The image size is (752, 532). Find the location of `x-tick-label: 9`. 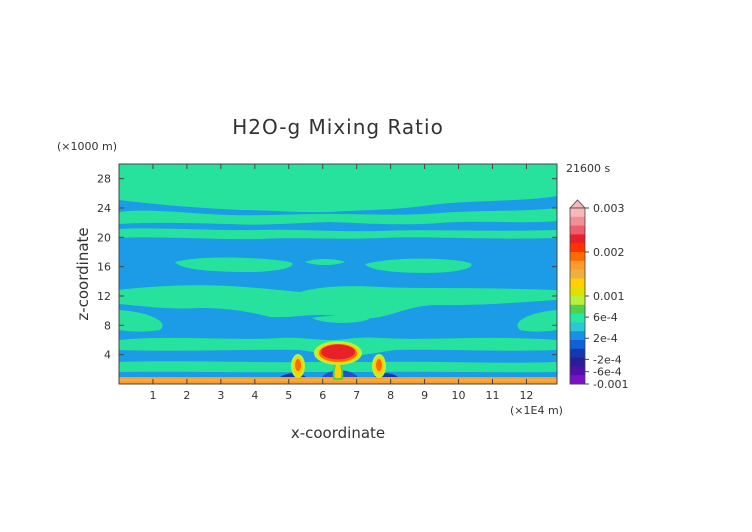

x-tick-label: 9 is located at coordinates (424, 395).